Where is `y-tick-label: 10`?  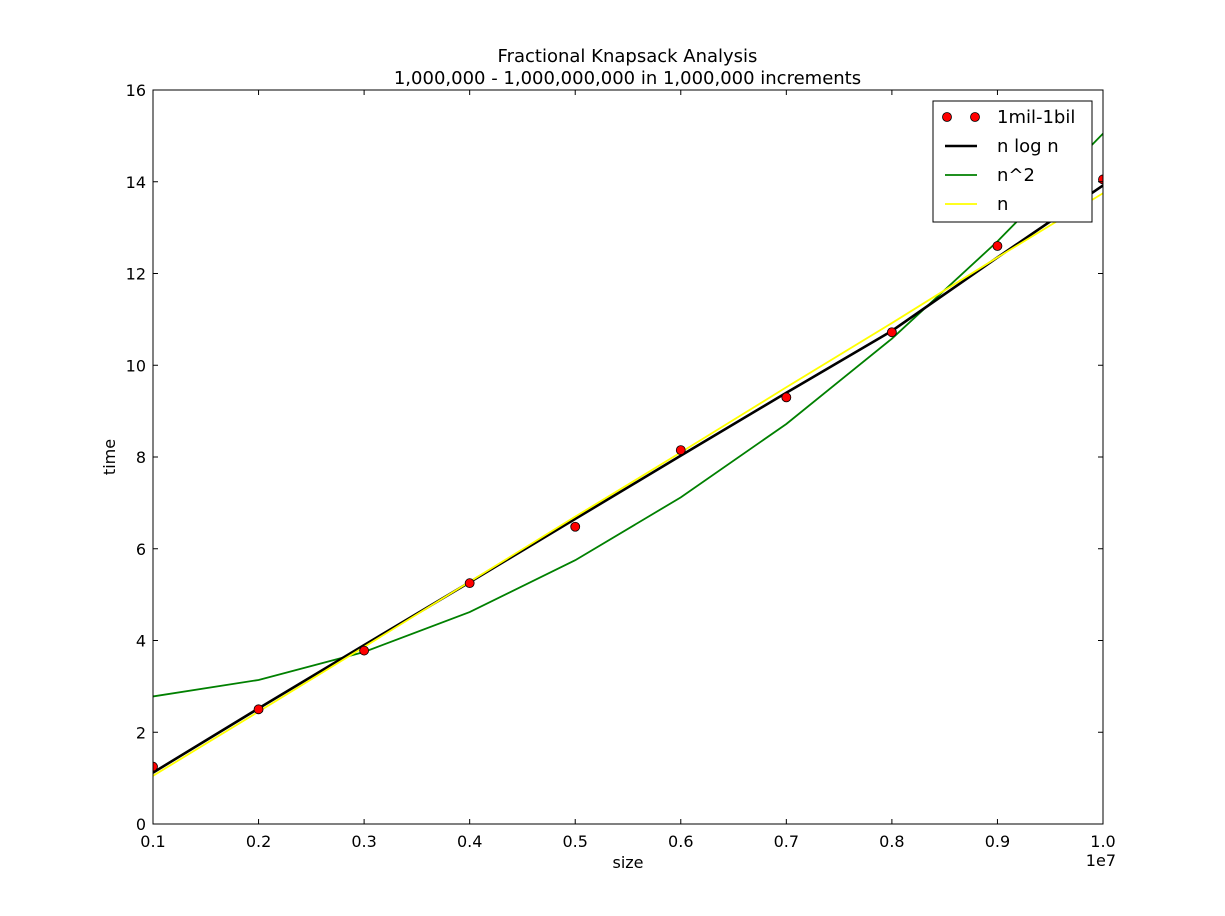 y-tick-label: 10 is located at coordinates (136, 365).